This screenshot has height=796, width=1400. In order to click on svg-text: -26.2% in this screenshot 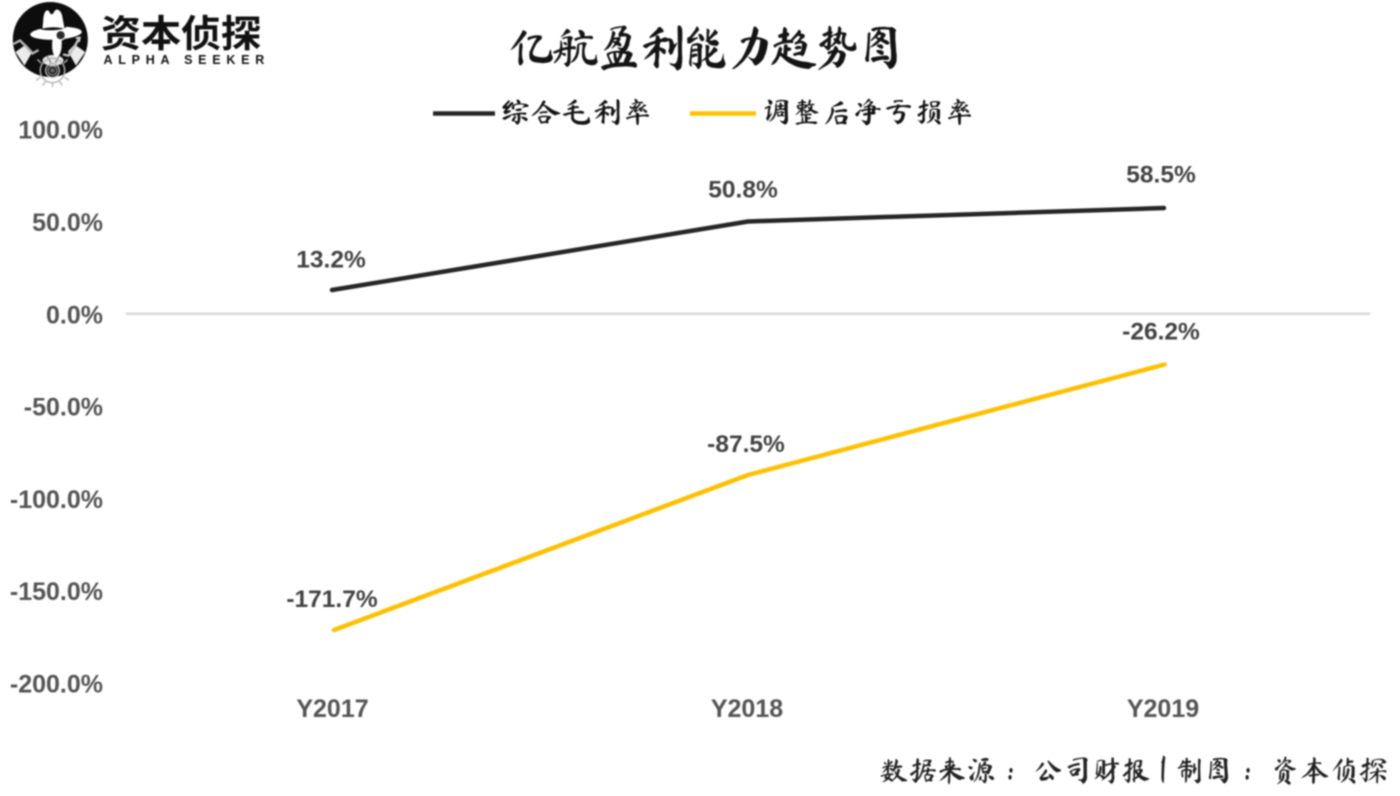, I will do `click(1161, 331)`.